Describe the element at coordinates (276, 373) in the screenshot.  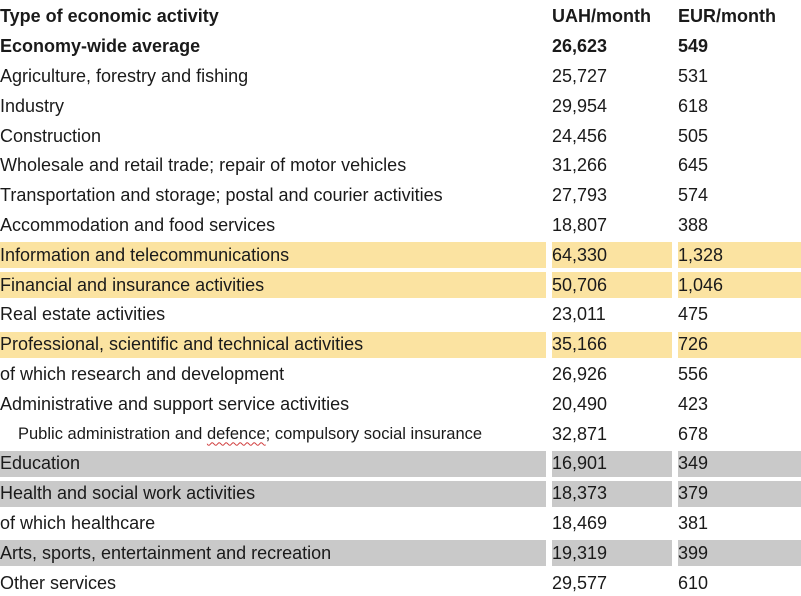
I see `activity-cell: of which research and development` at that location.